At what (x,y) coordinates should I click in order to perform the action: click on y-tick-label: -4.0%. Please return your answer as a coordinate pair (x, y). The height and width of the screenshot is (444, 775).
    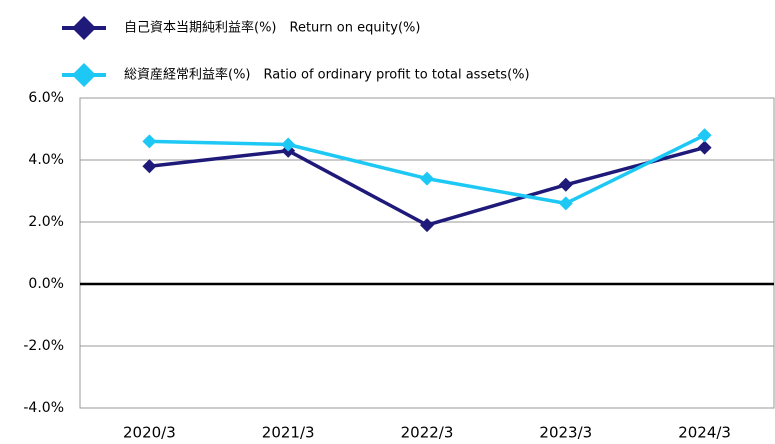
    Looking at the image, I should click on (43, 408).